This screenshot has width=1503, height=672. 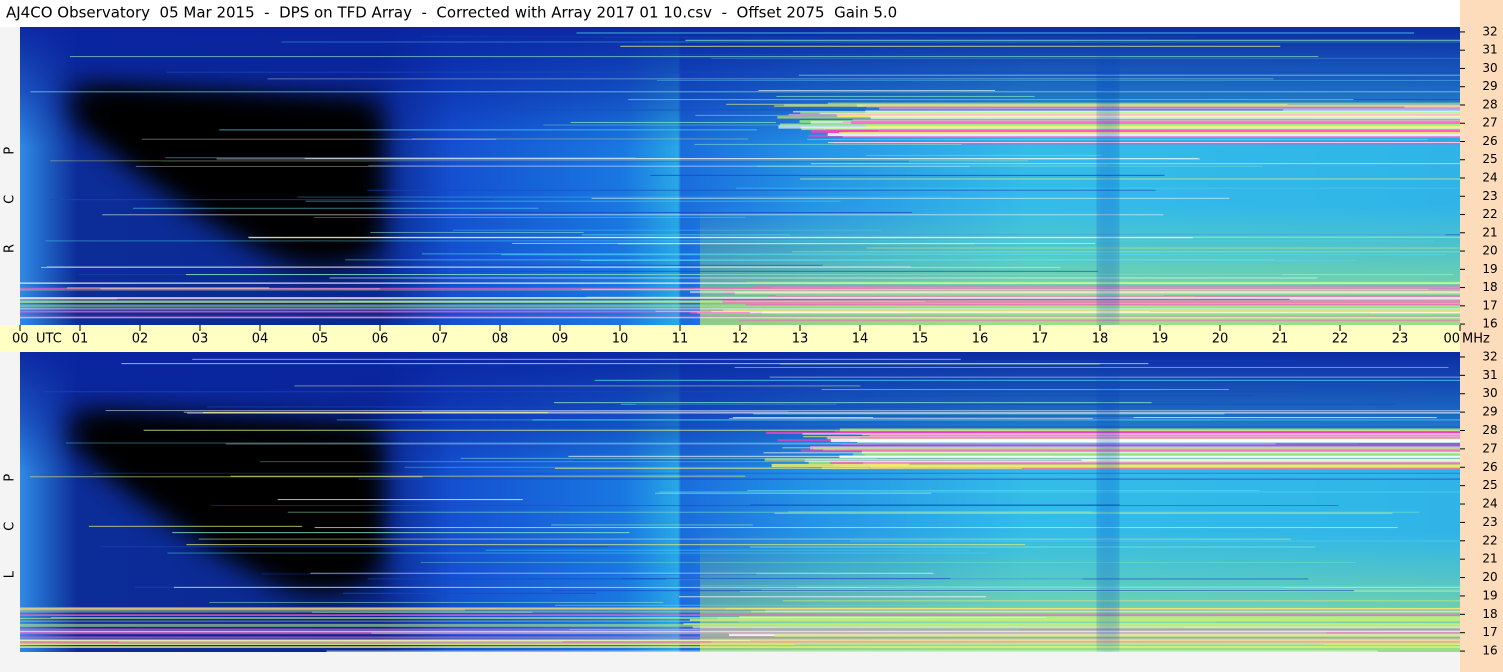 What do you see at coordinates (1489, 159) in the screenshot?
I see `y-tick-label: 25` at bounding box center [1489, 159].